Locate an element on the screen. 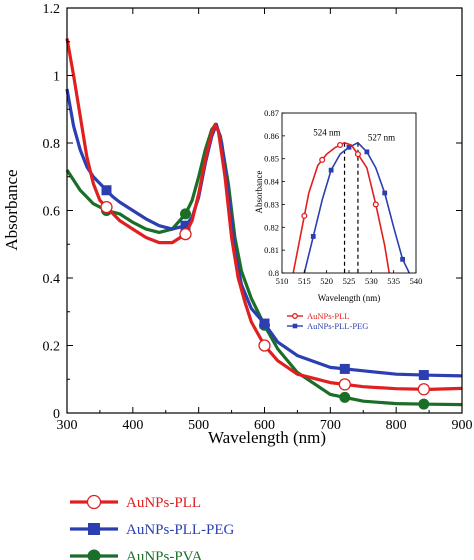 The width and height of the screenshot is (474, 560). inset-y-tick-label: 0.8 is located at coordinates (273, 273).